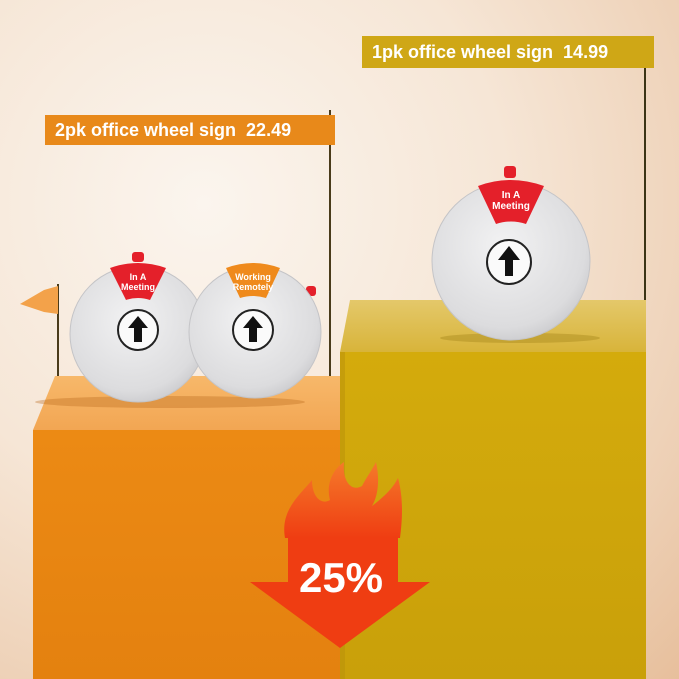 Image resolution: width=679 pixels, height=679 pixels. I want to click on flag-1pk-price: 14.99, so click(586, 52).